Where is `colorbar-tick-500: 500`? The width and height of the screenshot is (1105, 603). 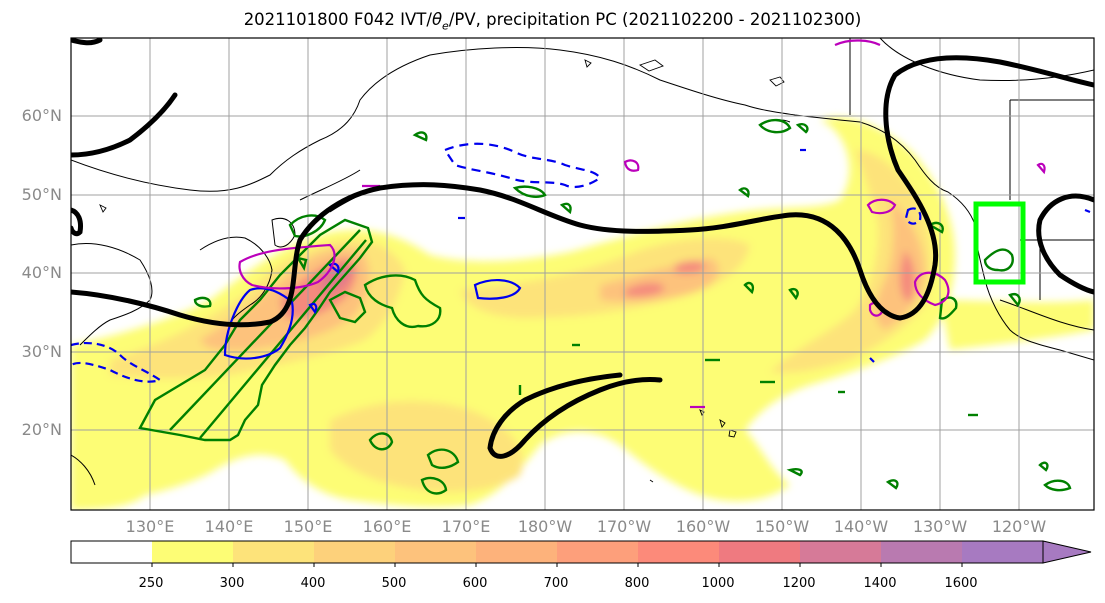 colorbar-tick-500: 500 is located at coordinates (394, 583).